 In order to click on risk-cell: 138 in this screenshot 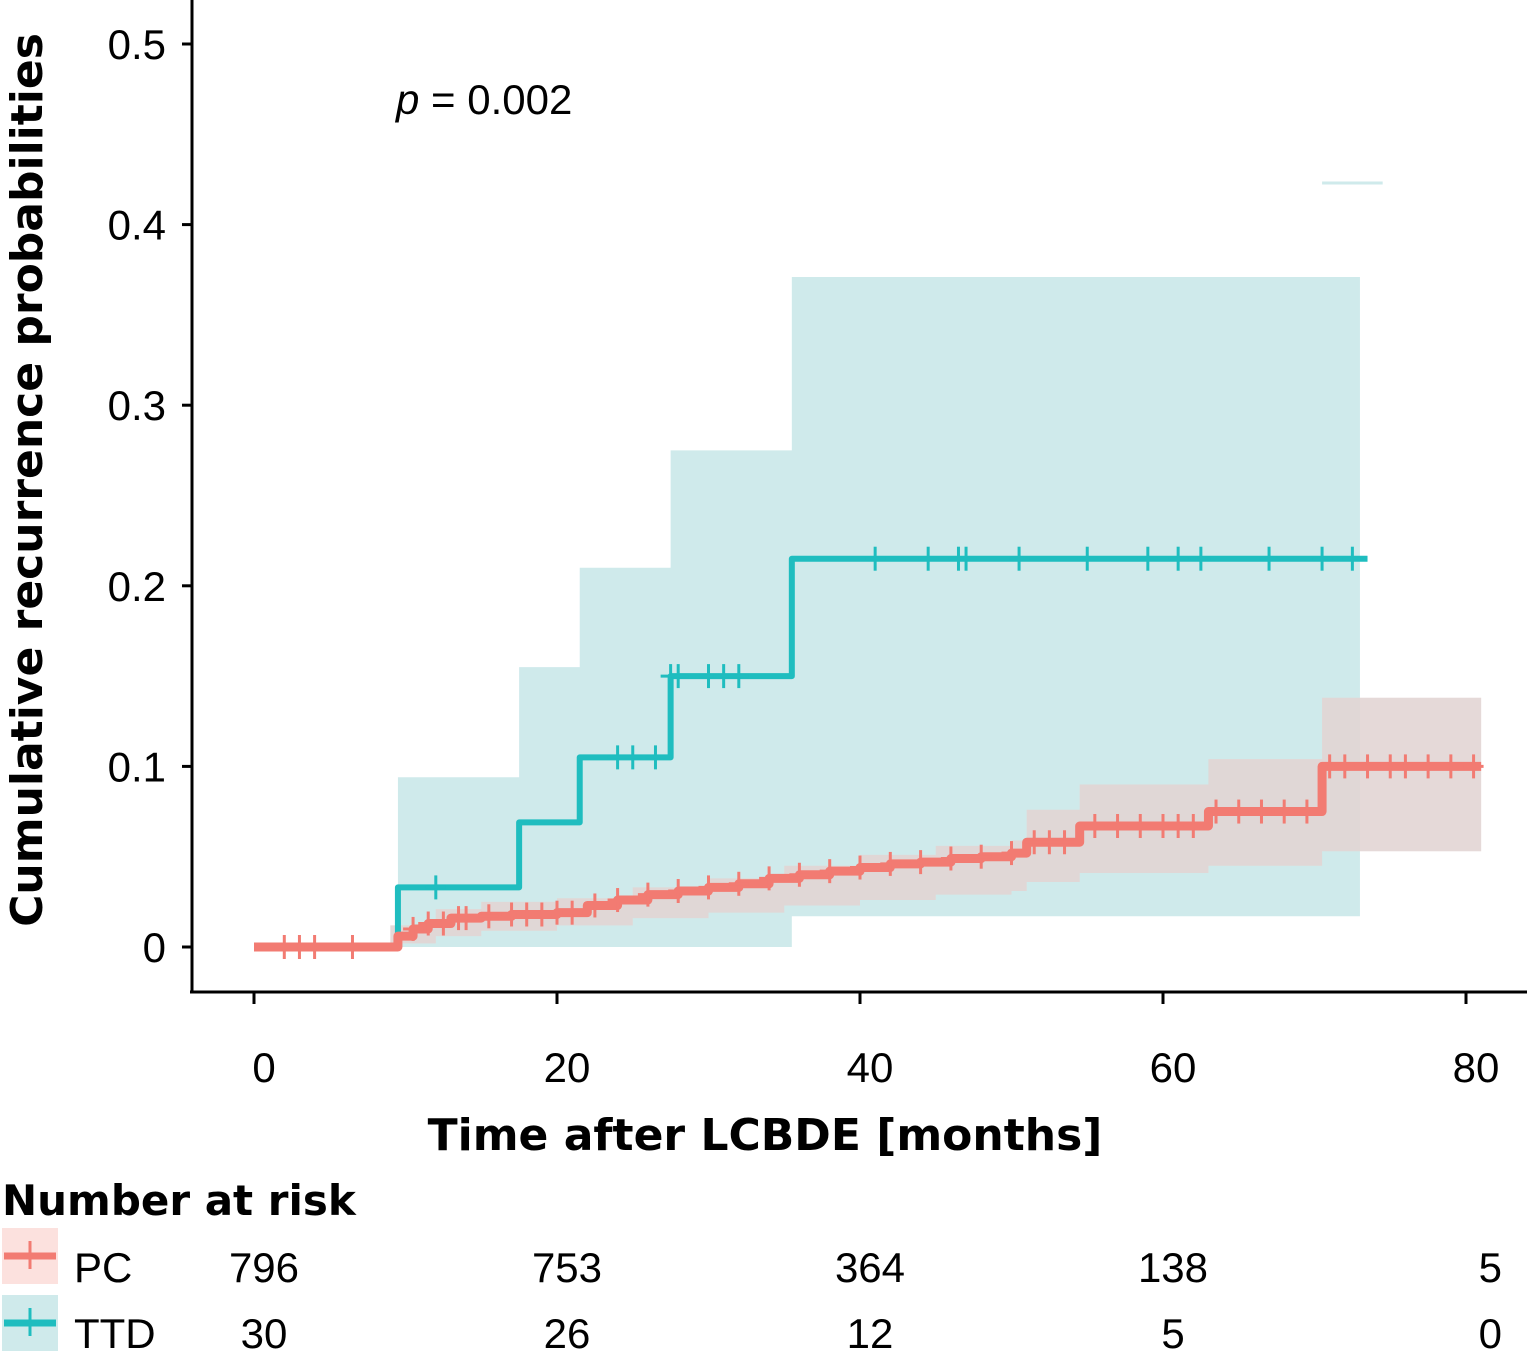, I will do `click(1173, 1267)`.